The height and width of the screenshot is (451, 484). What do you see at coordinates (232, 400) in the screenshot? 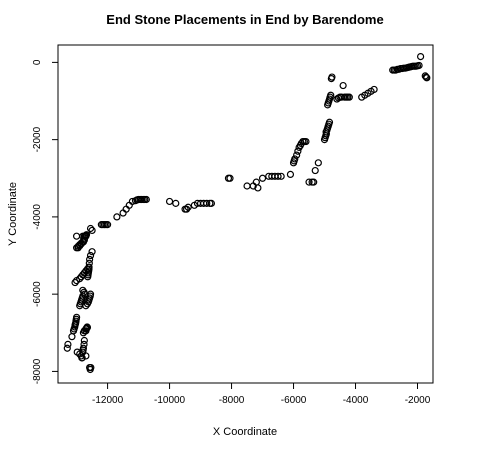
I see `x-tick-label: -8000` at bounding box center [232, 400].